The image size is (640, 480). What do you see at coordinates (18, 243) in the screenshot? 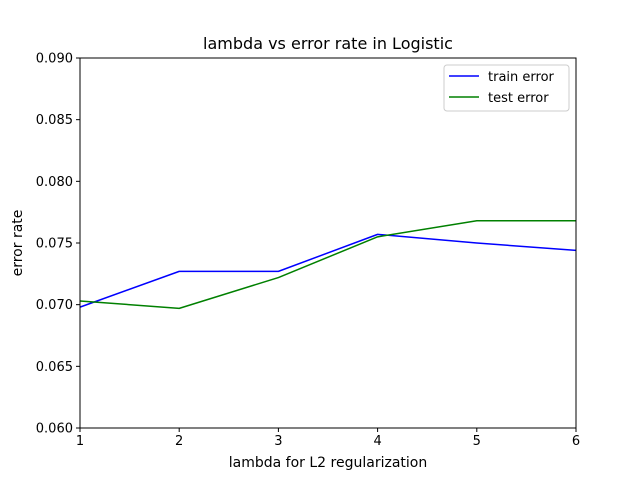
I see `y-axis-label: error rate` at bounding box center [18, 243].